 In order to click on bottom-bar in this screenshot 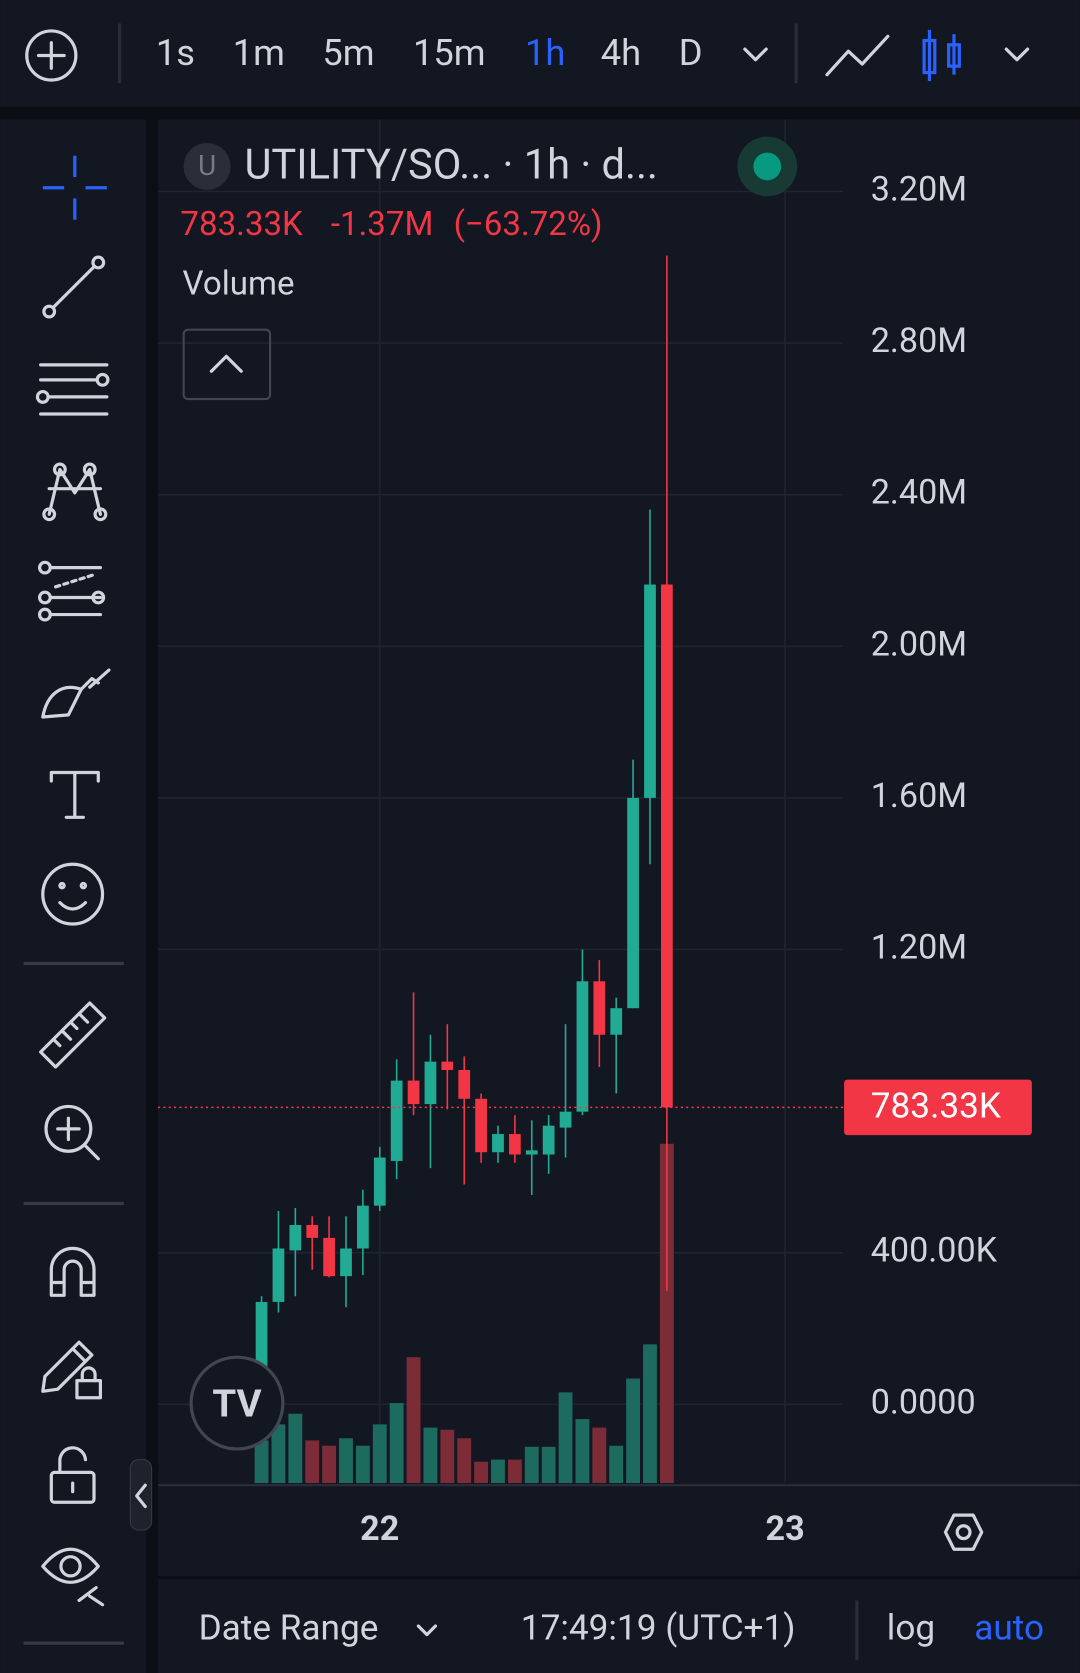, I will do `click(619, 1626)`.